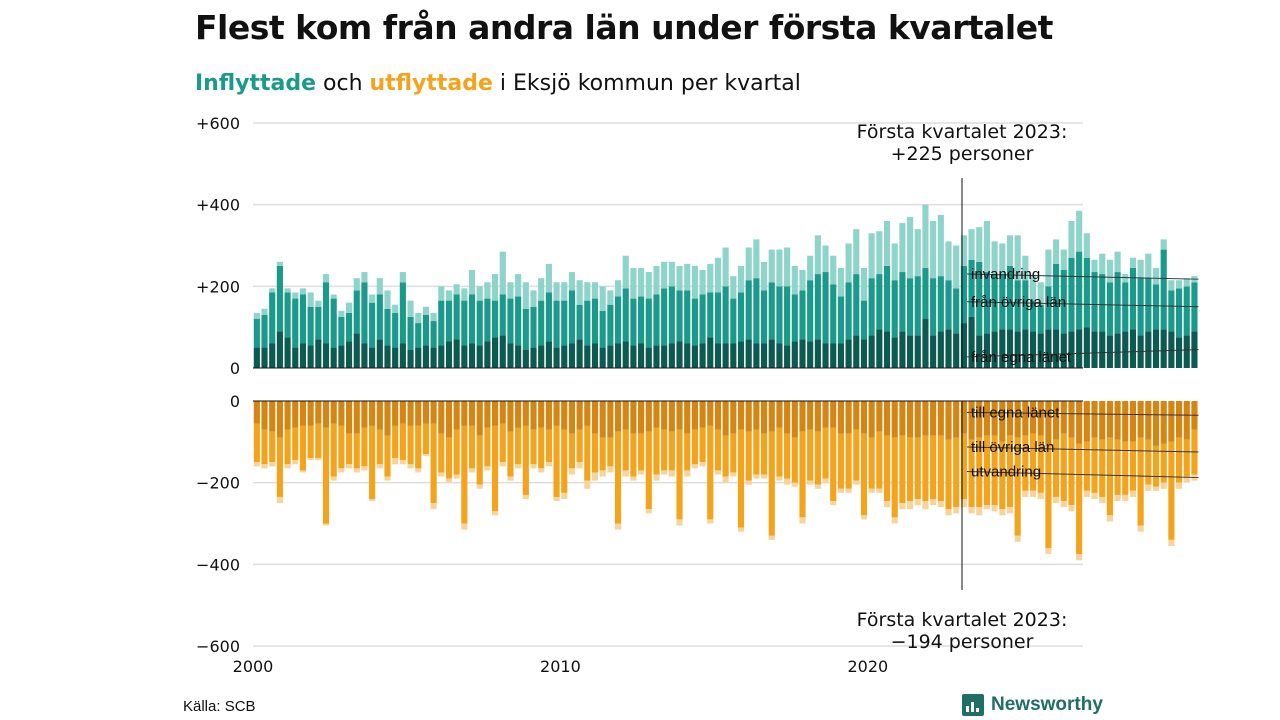  Describe the element at coordinates (1082, 353) in the screenshot. I see `label-leader` at that location.